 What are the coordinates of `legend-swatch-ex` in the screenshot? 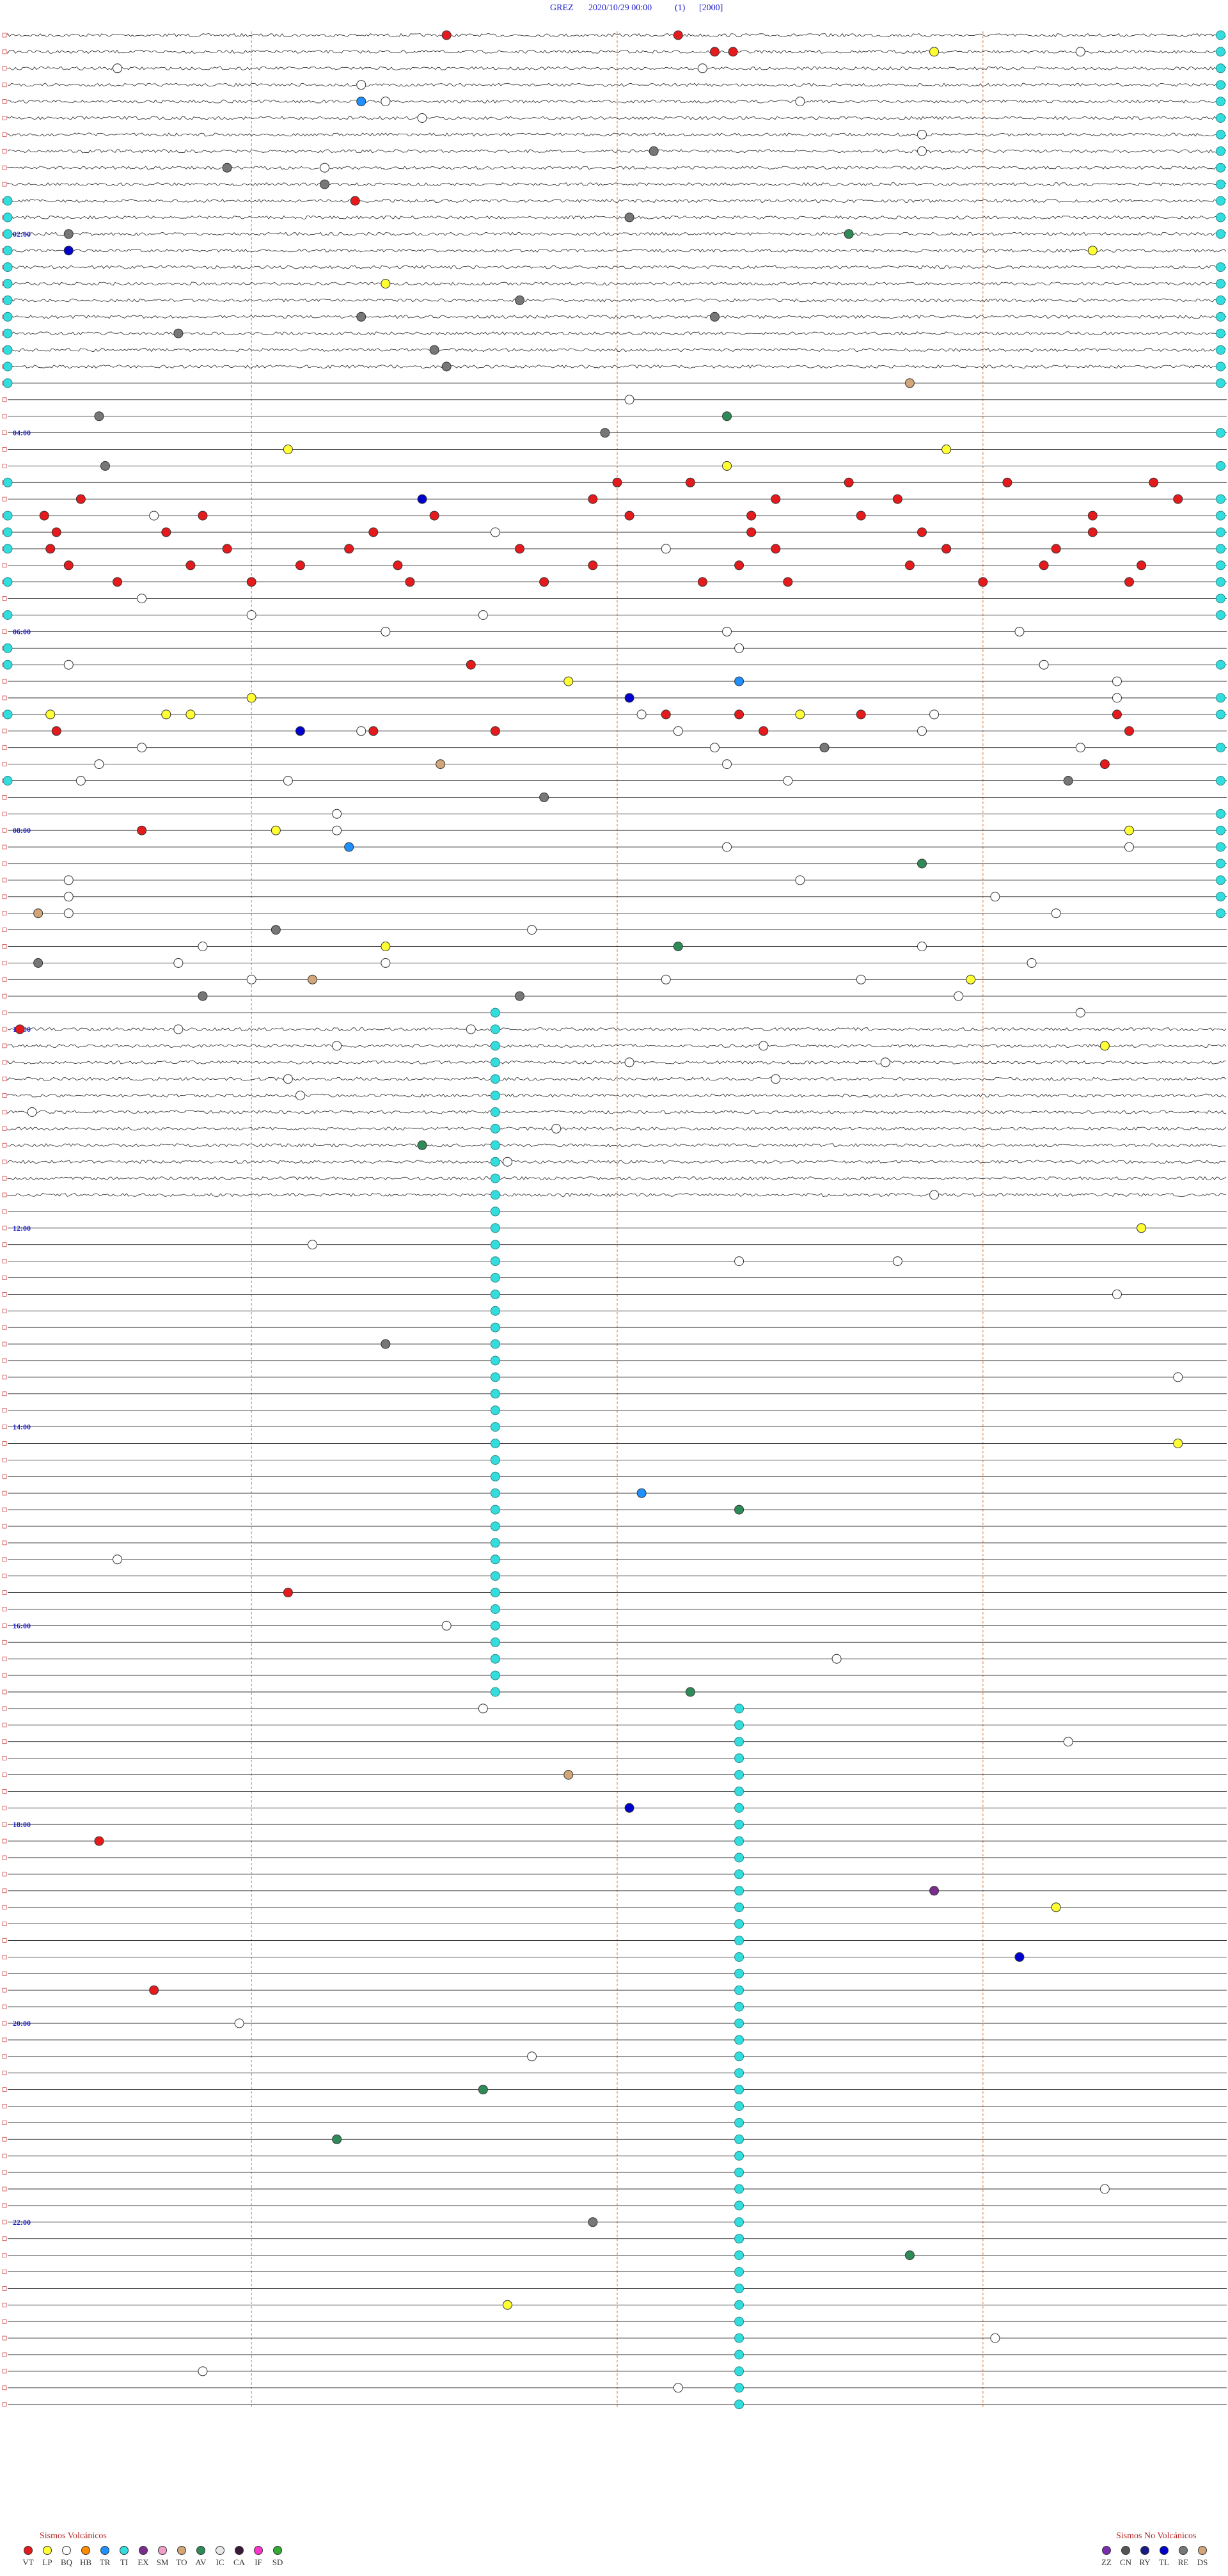 It's located at (143, 2550).